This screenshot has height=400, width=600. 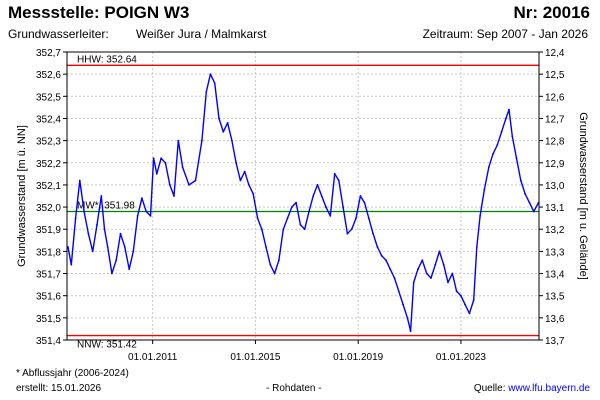 I want to click on y-tick-label: 352,5, so click(x=48, y=97).